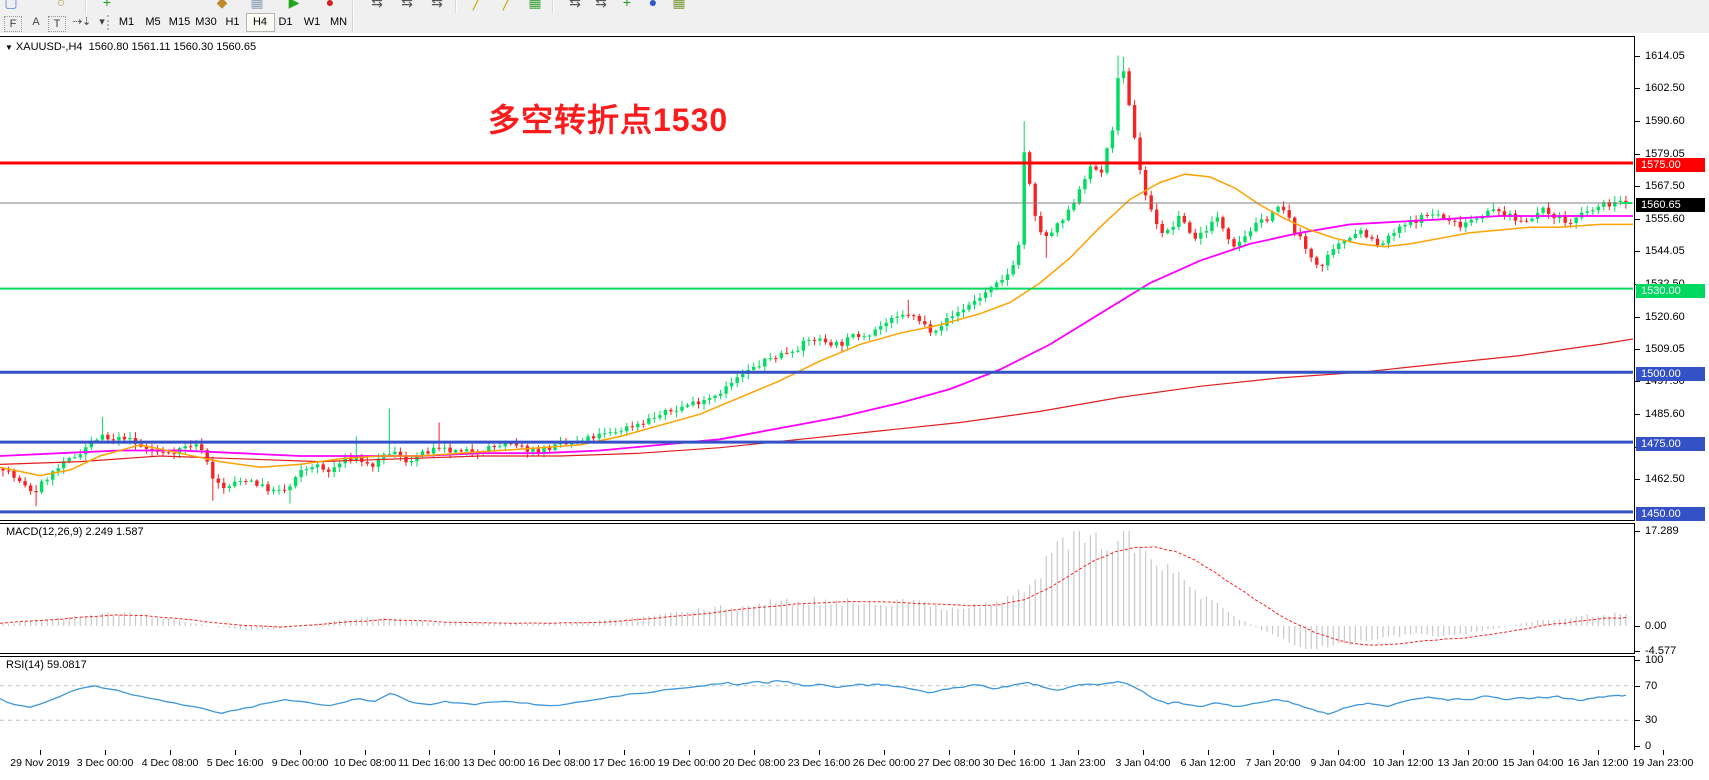 The width and height of the screenshot is (1709, 780). Describe the element at coordinates (153, 22) in the screenshot. I see `timeframe-button-m5: M5` at that location.